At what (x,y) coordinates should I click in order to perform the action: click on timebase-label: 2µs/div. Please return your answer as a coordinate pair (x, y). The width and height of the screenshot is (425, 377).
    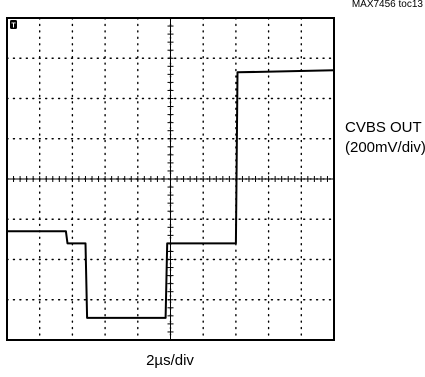
    Looking at the image, I should click on (170, 360).